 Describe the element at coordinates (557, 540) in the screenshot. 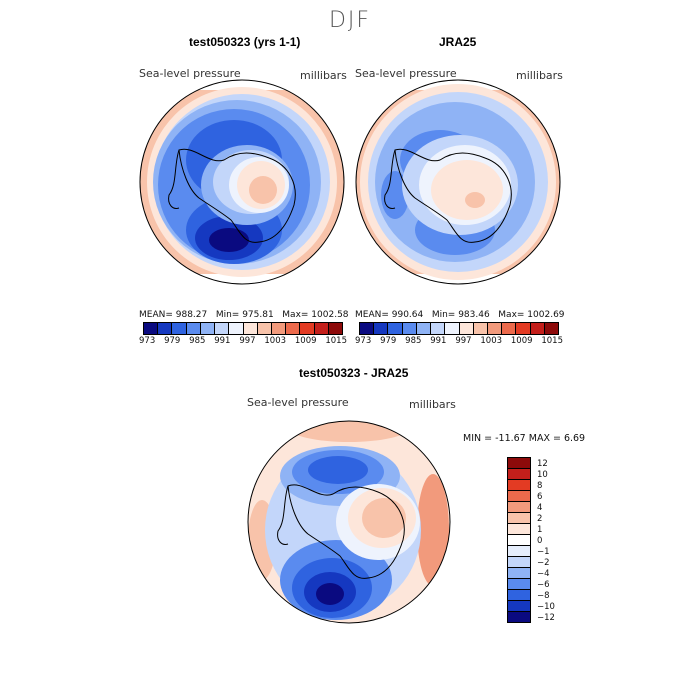

I see `colorbar-diff-labels: 12 10 8 6 4 2 1 0 −1 −2 −4 −6 −8 −10 −12` at that location.